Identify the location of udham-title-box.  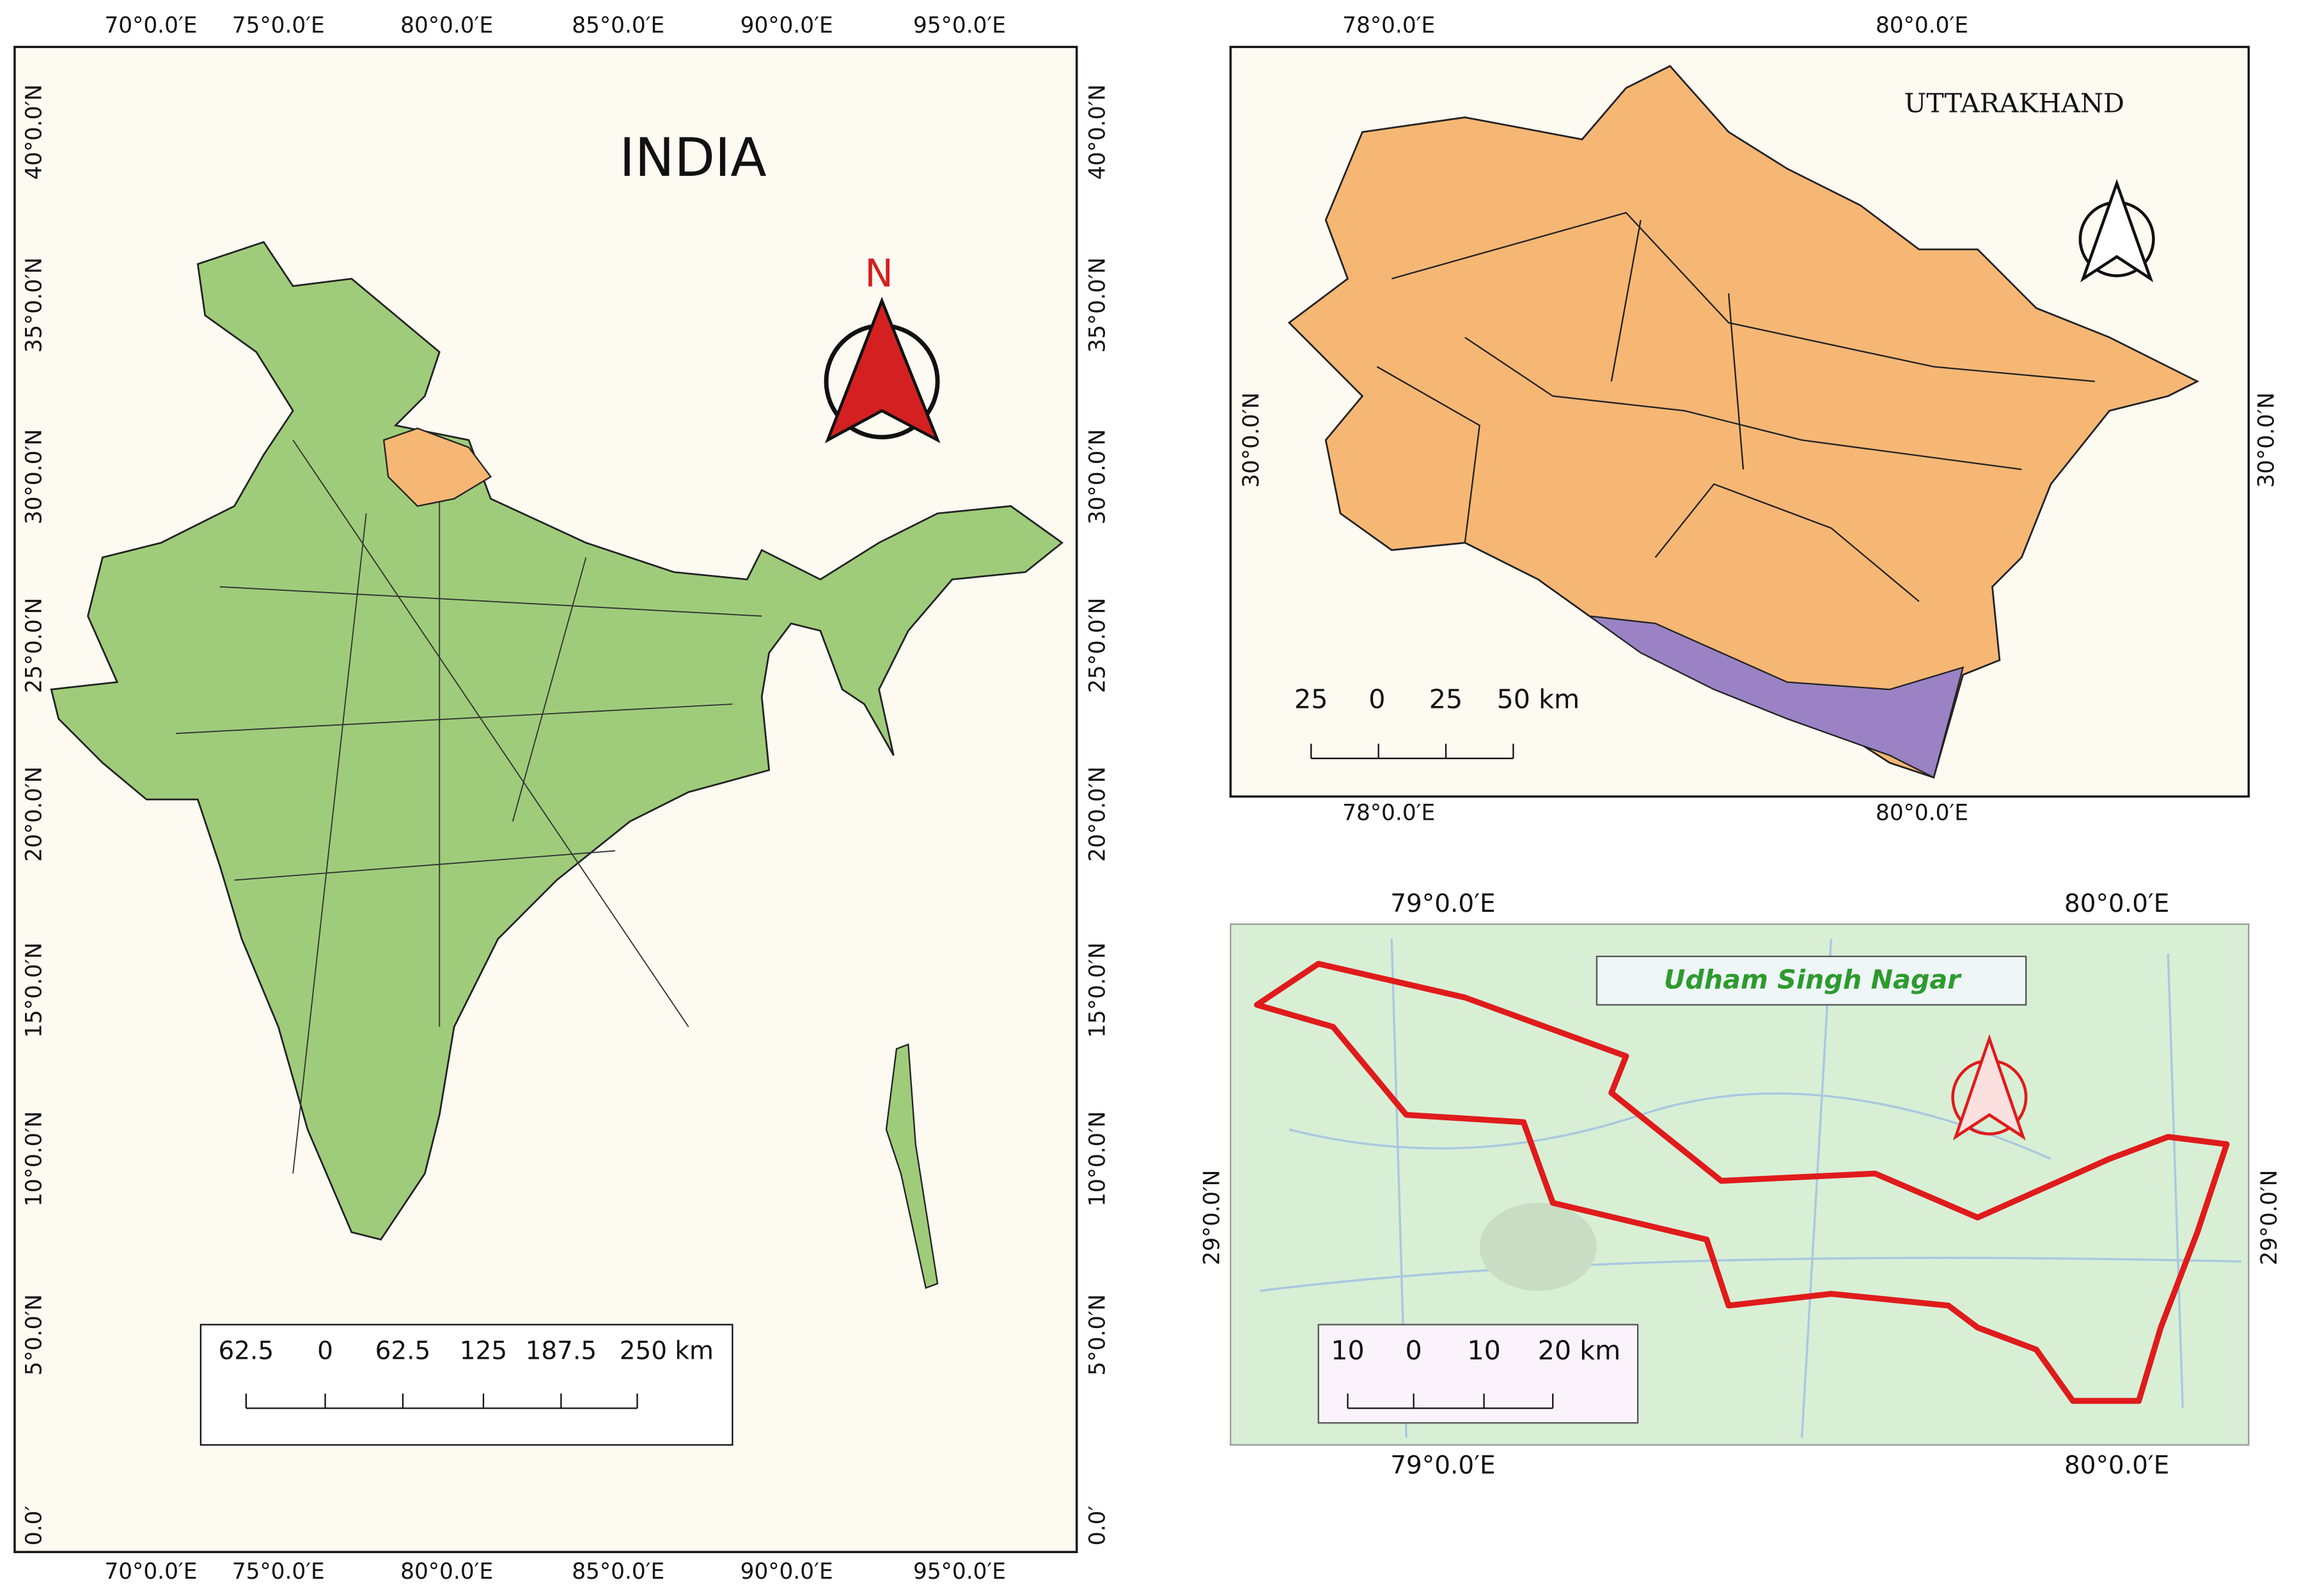
(1811, 980).